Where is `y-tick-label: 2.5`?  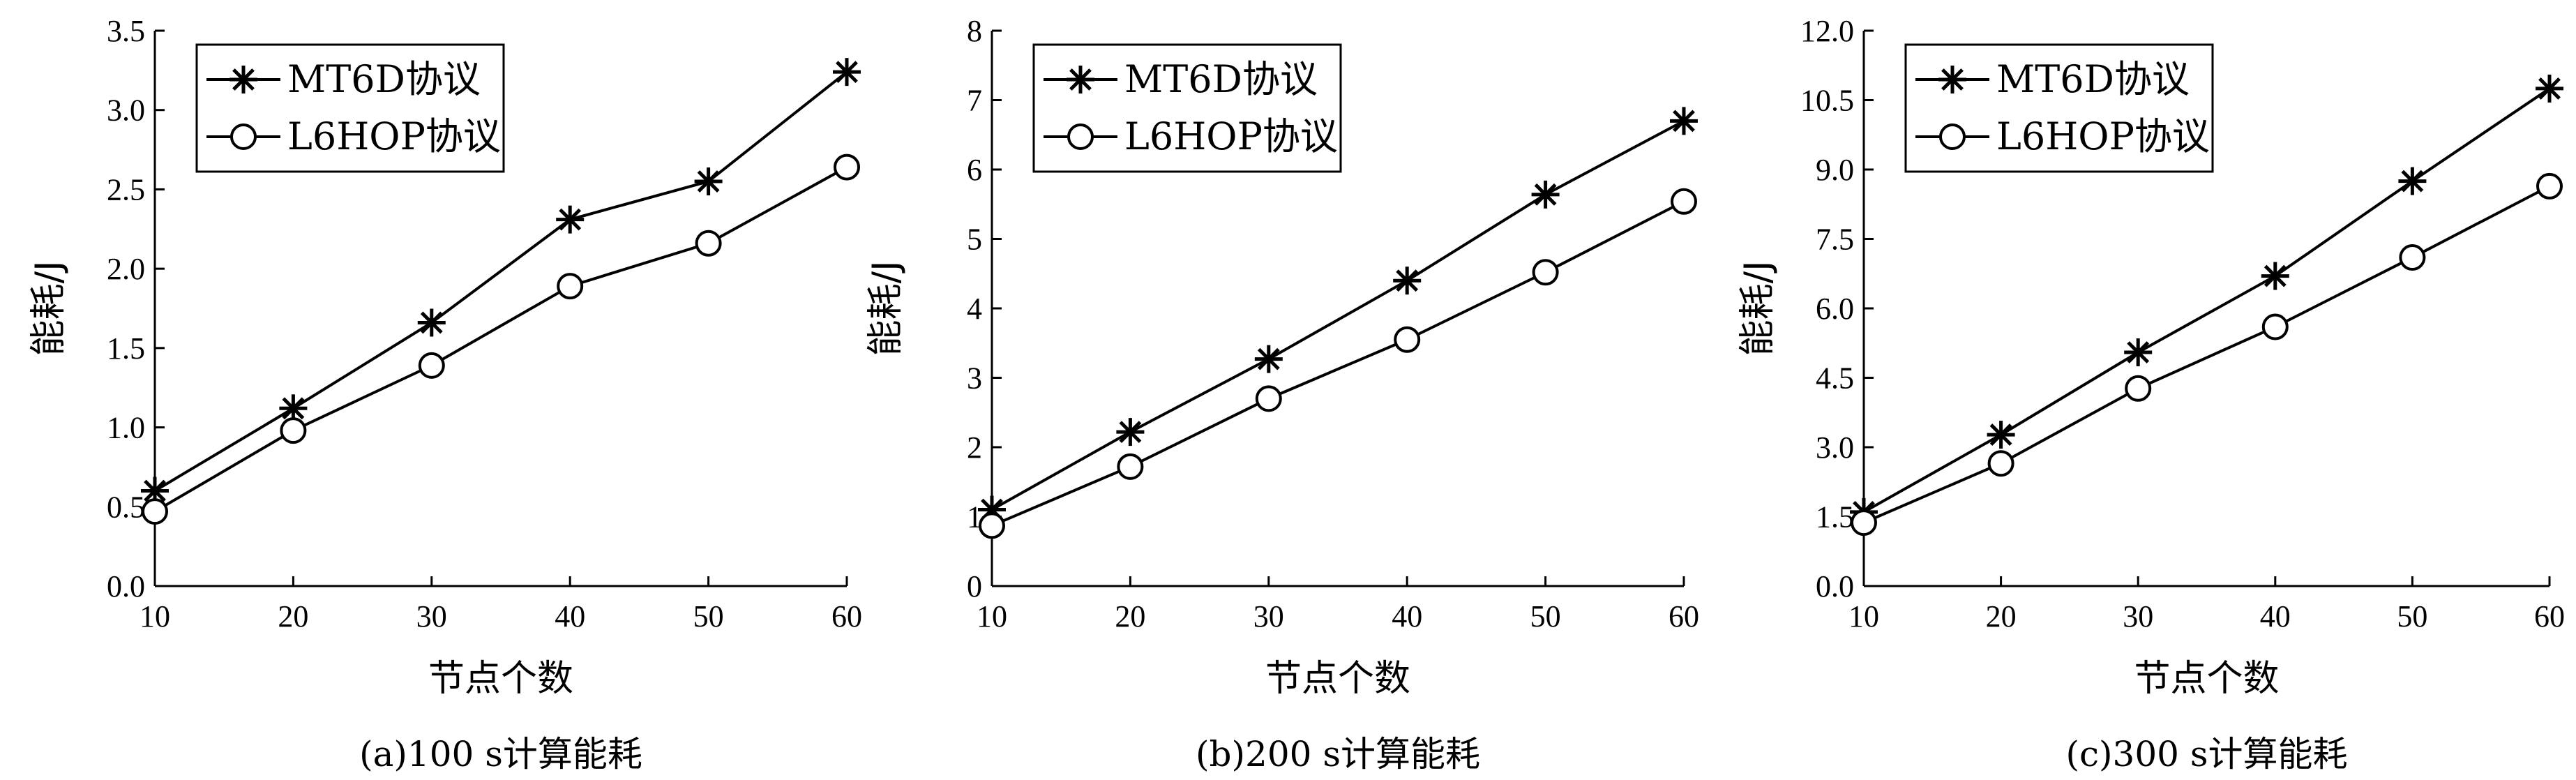
y-tick-label: 2.5 is located at coordinates (126, 189).